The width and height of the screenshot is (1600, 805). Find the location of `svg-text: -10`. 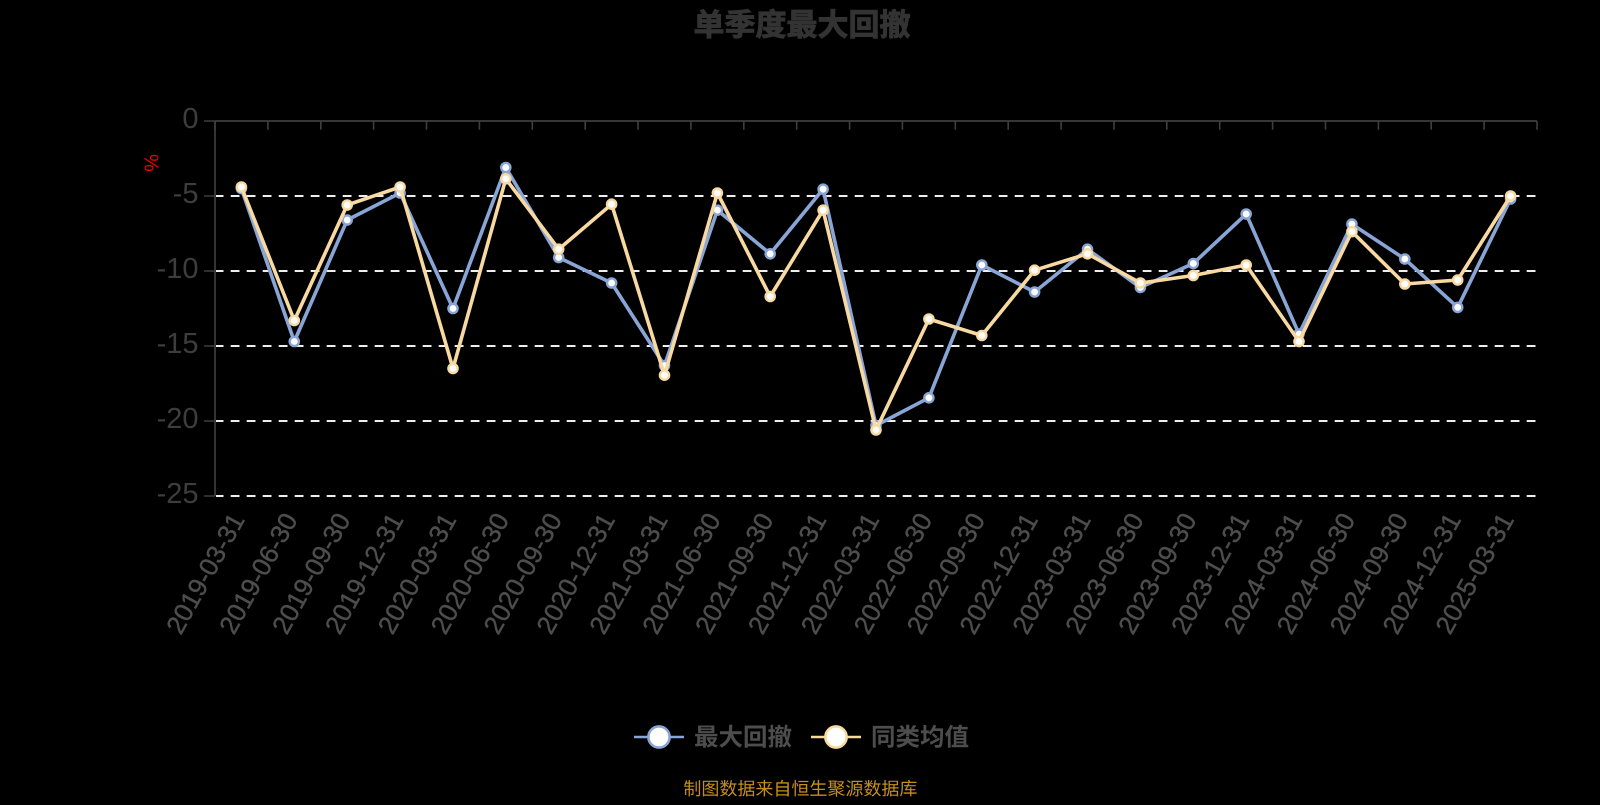

svg-text: -10 is located at coordinates (178, 269).